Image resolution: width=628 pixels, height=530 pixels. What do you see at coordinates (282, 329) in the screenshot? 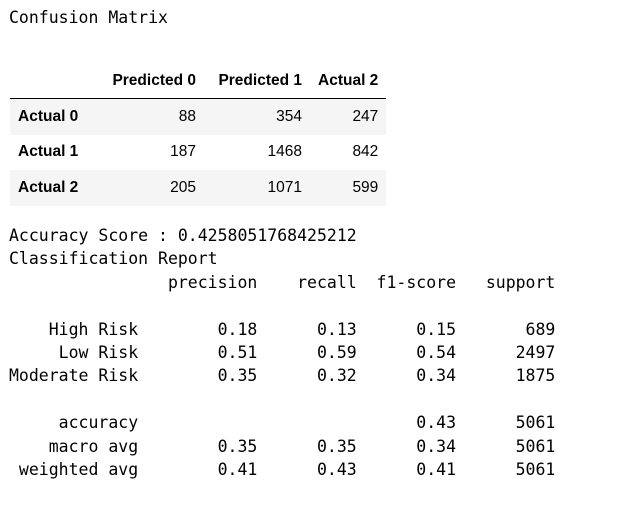
I see `report-row: High Risk 0.18 0.13 0.15 689` at bounding box center [282, 329].